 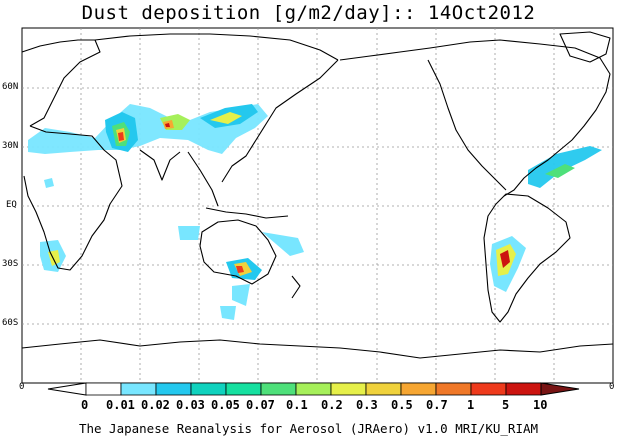 What do you see at coordinates (10, 87) in the screenshot?
I see `lat-label-60n: 60N` at bounding box center [10, 87].